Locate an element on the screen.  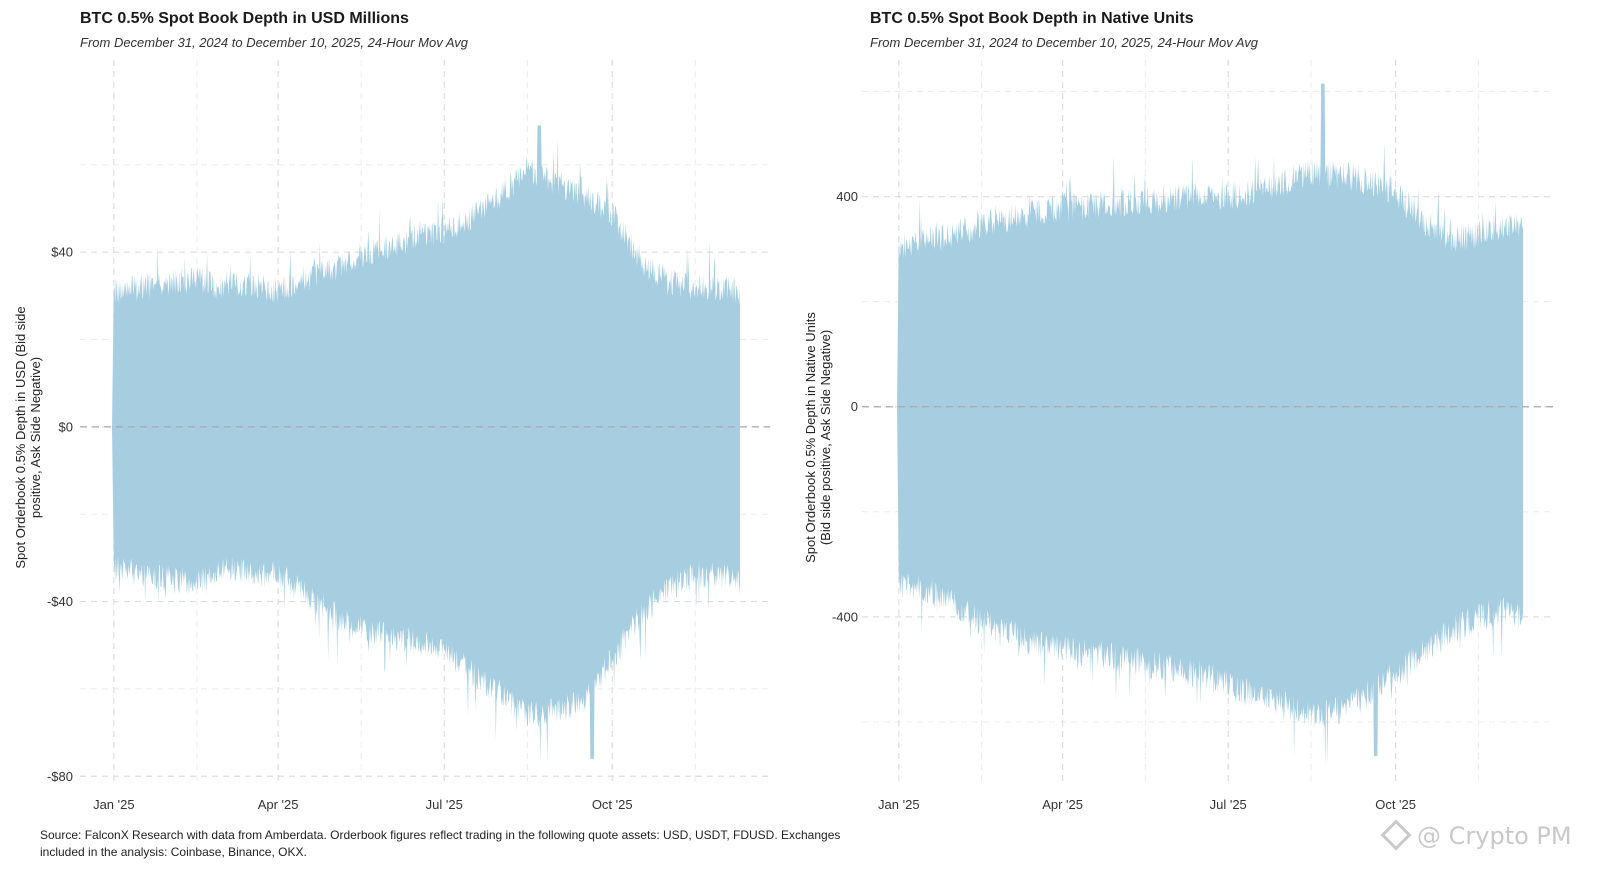
y-tick-label: $0 is located at coordinates (66, 426).